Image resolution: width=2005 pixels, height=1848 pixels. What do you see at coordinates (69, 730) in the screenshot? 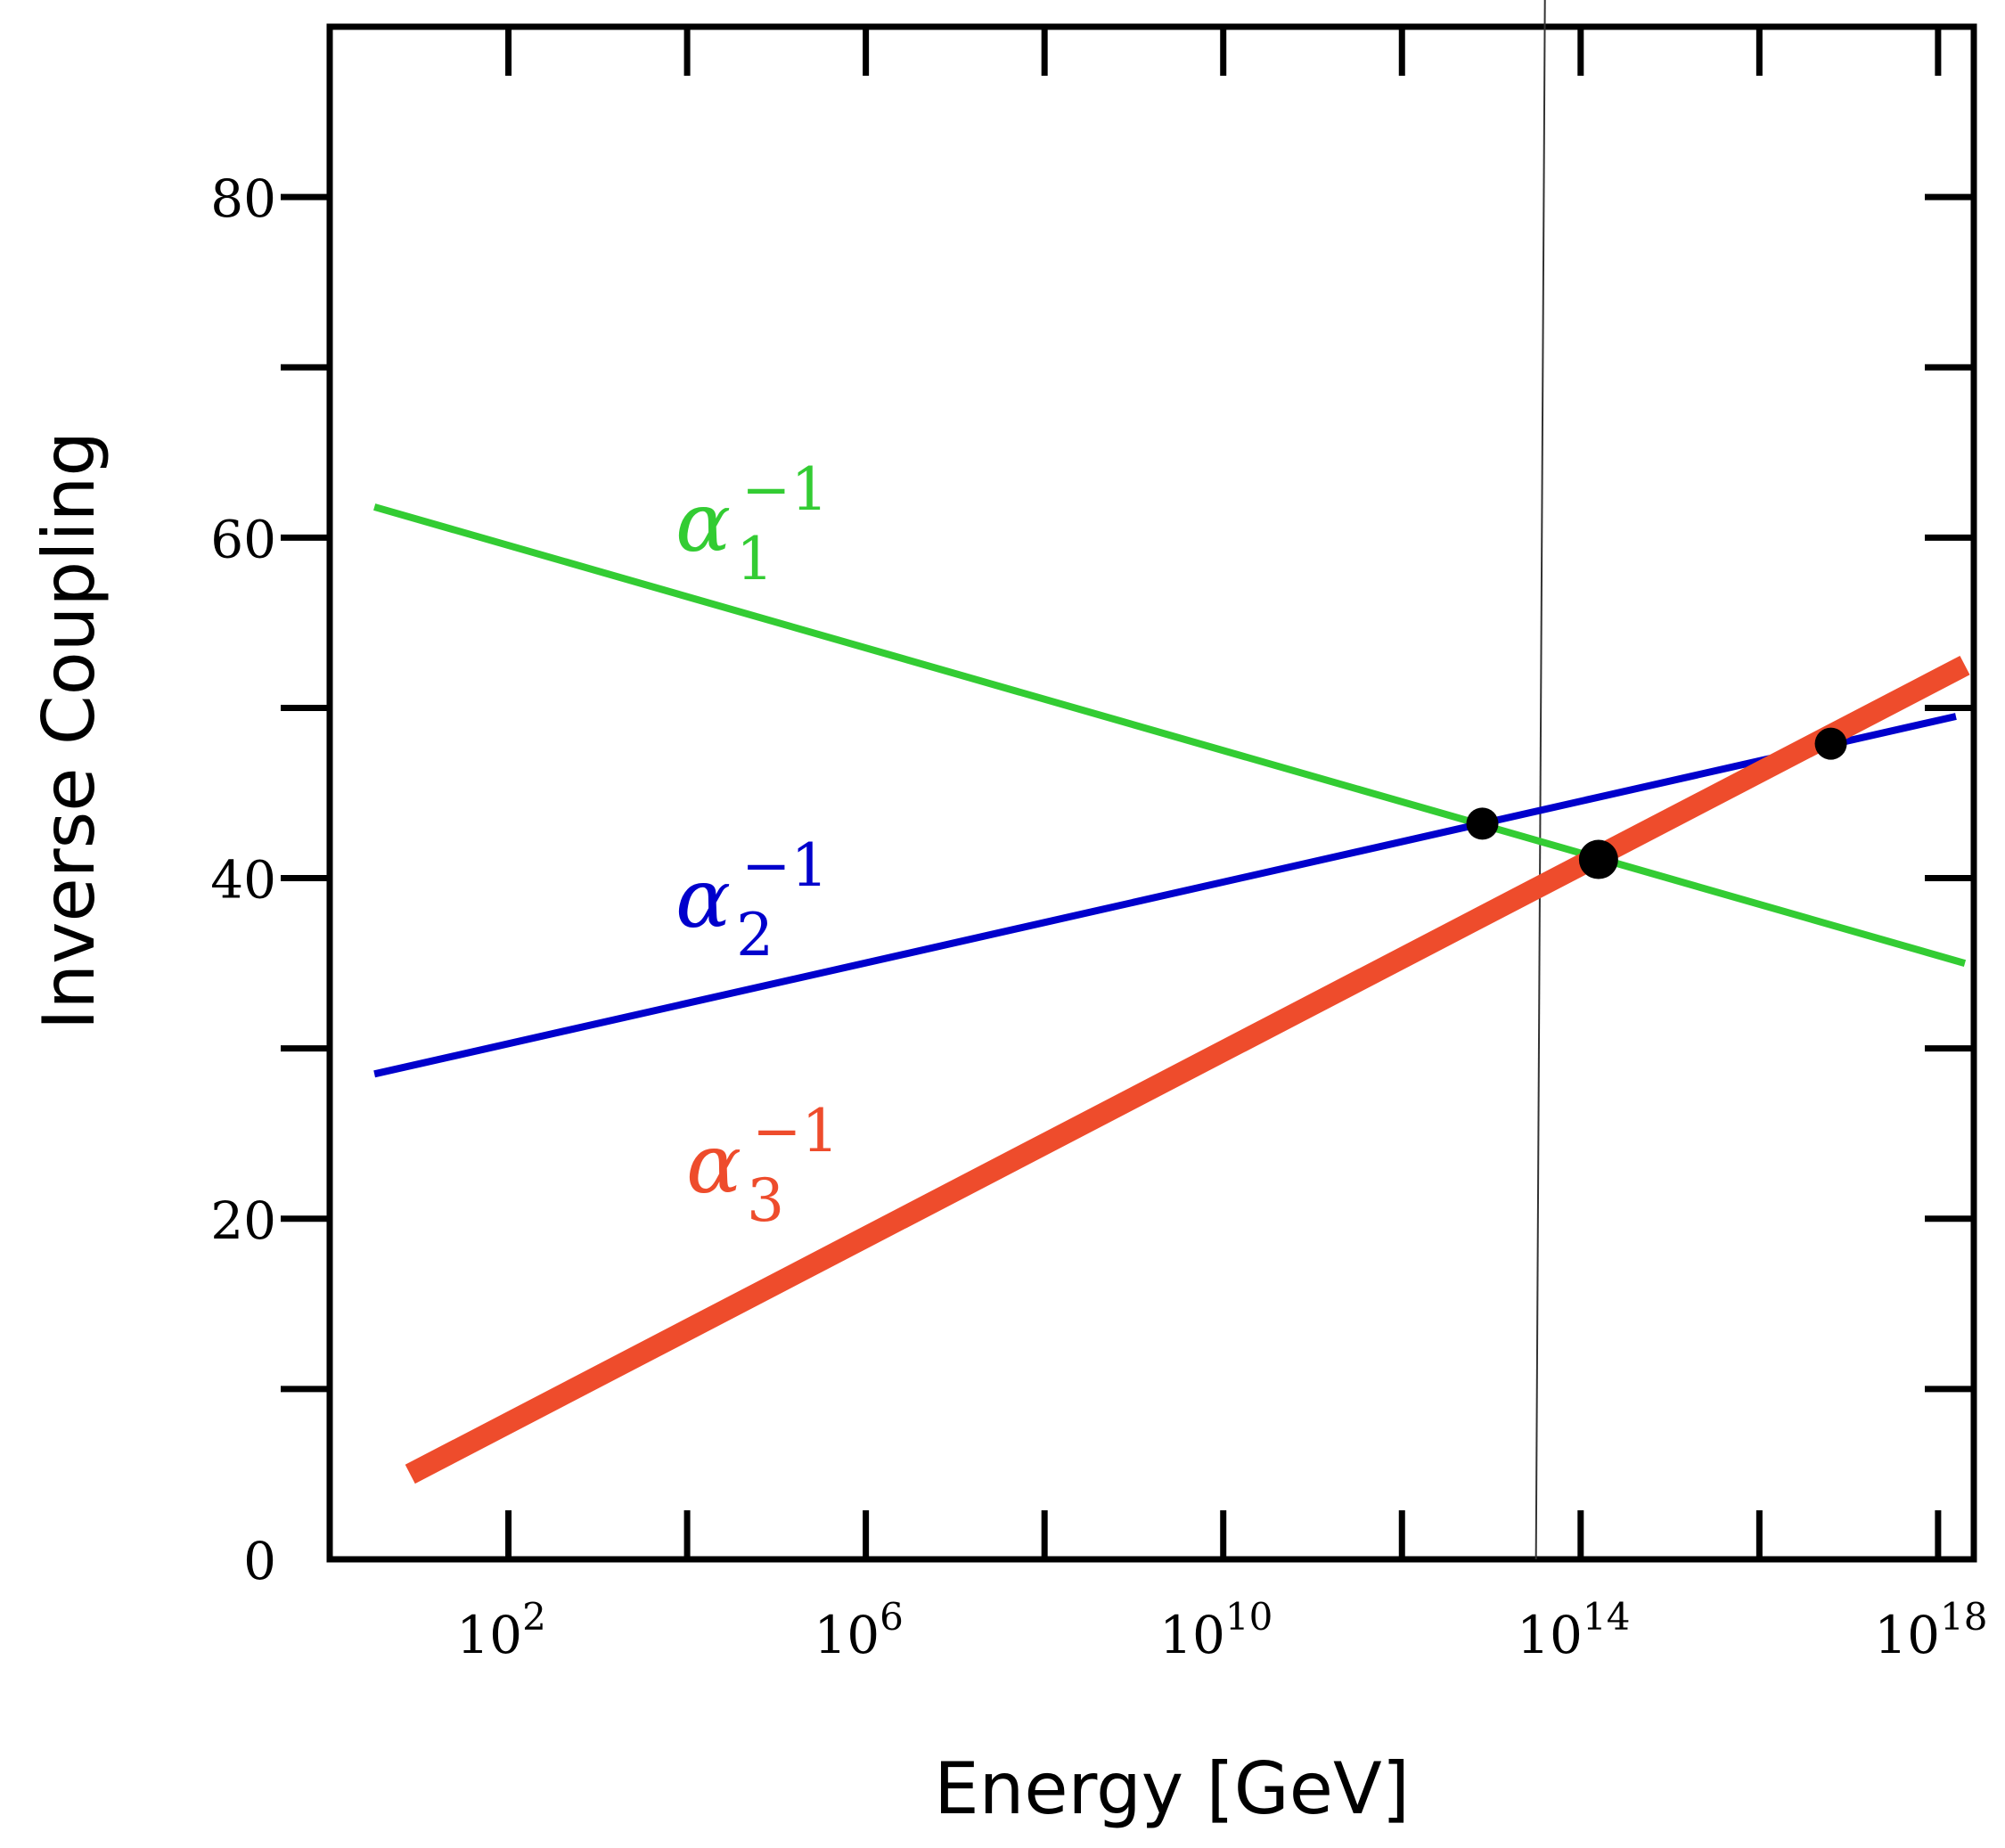
I see `y-axis-title: Inverse Coupling` at bounding box center [69, 730].